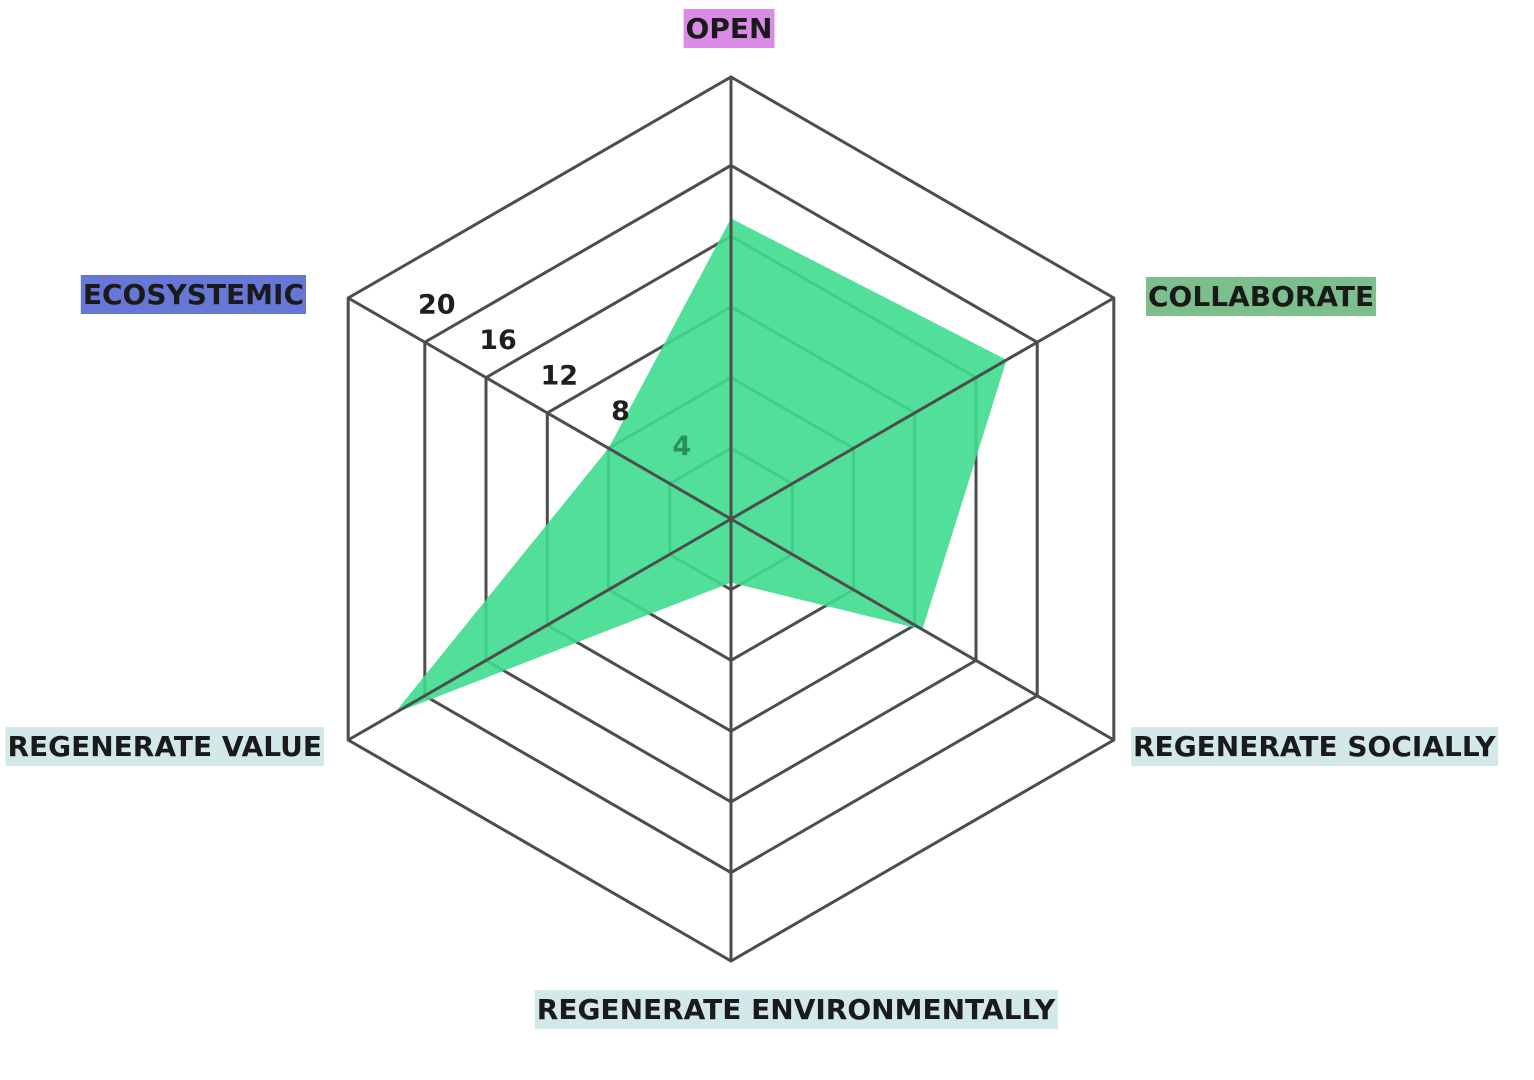  I want to click on axis-label-regenerate-value: REGENERATE VALUE, so click(164, 746).